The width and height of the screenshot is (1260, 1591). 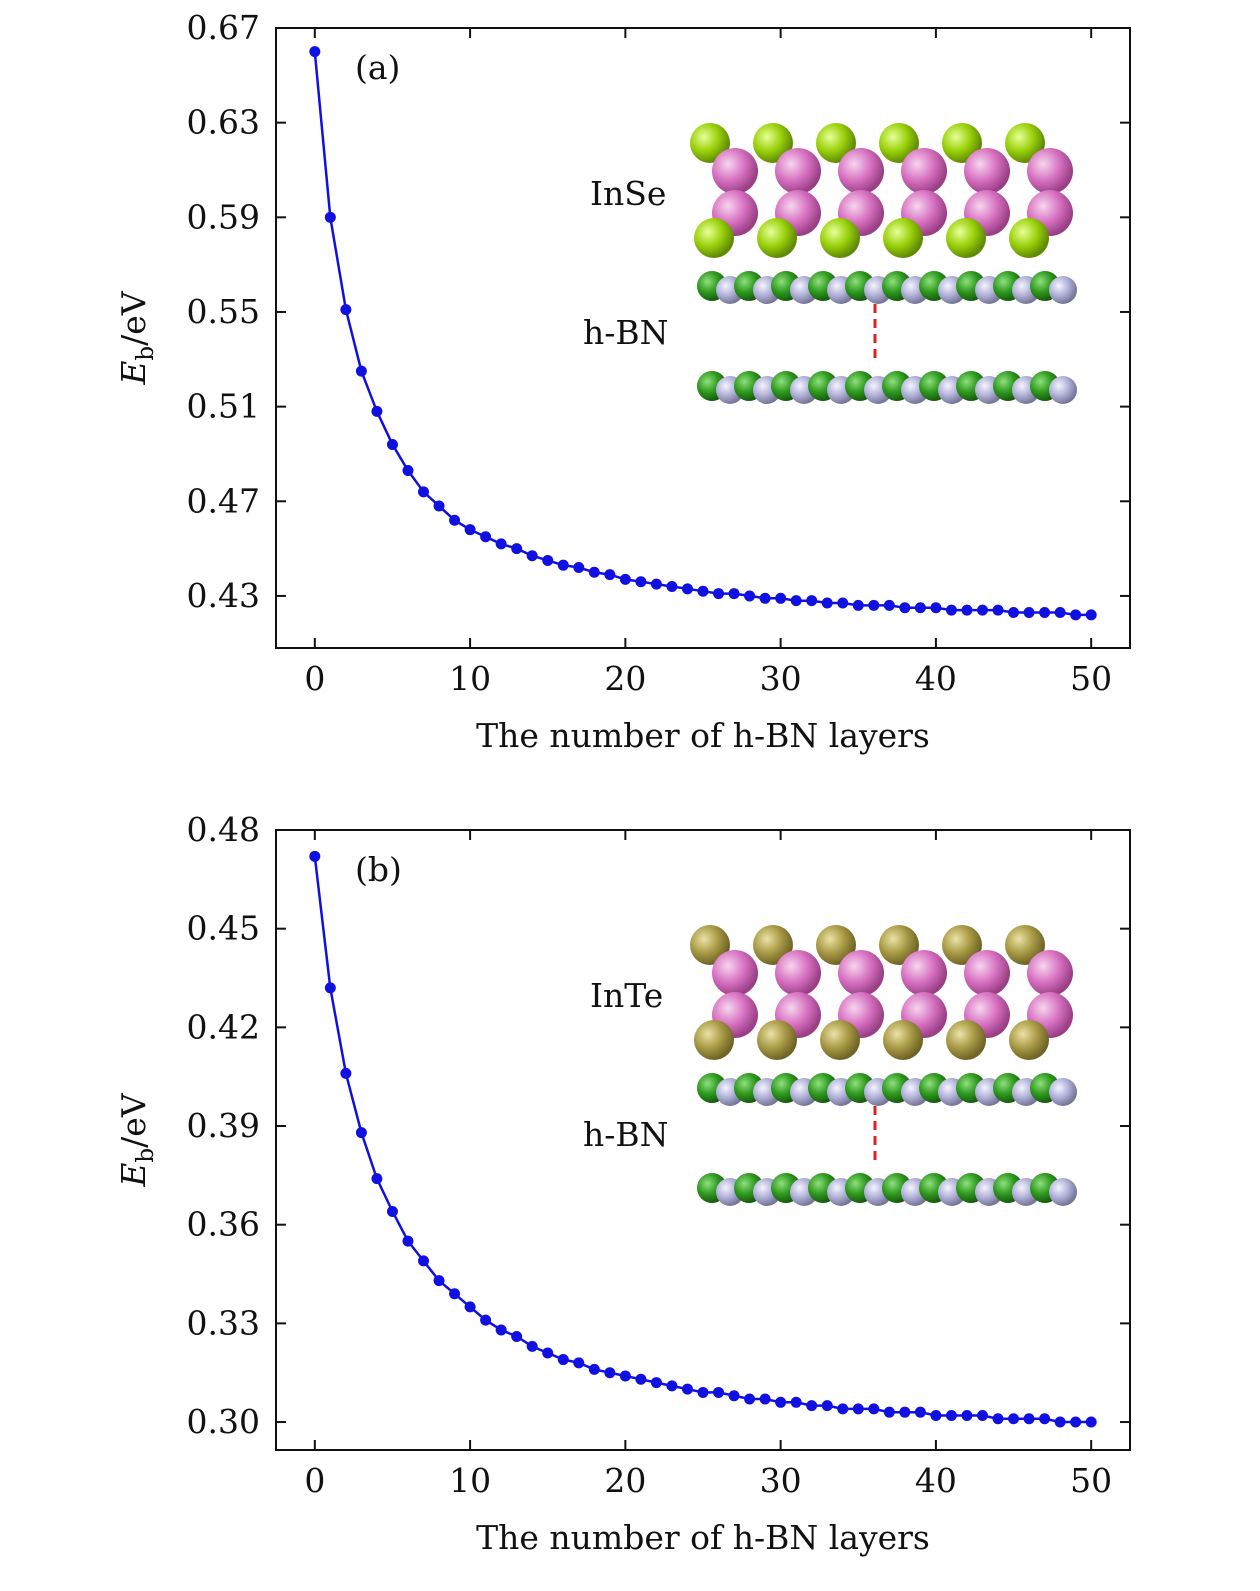 I want to click on x-tick-label: 30, so click(x=781, y=678).